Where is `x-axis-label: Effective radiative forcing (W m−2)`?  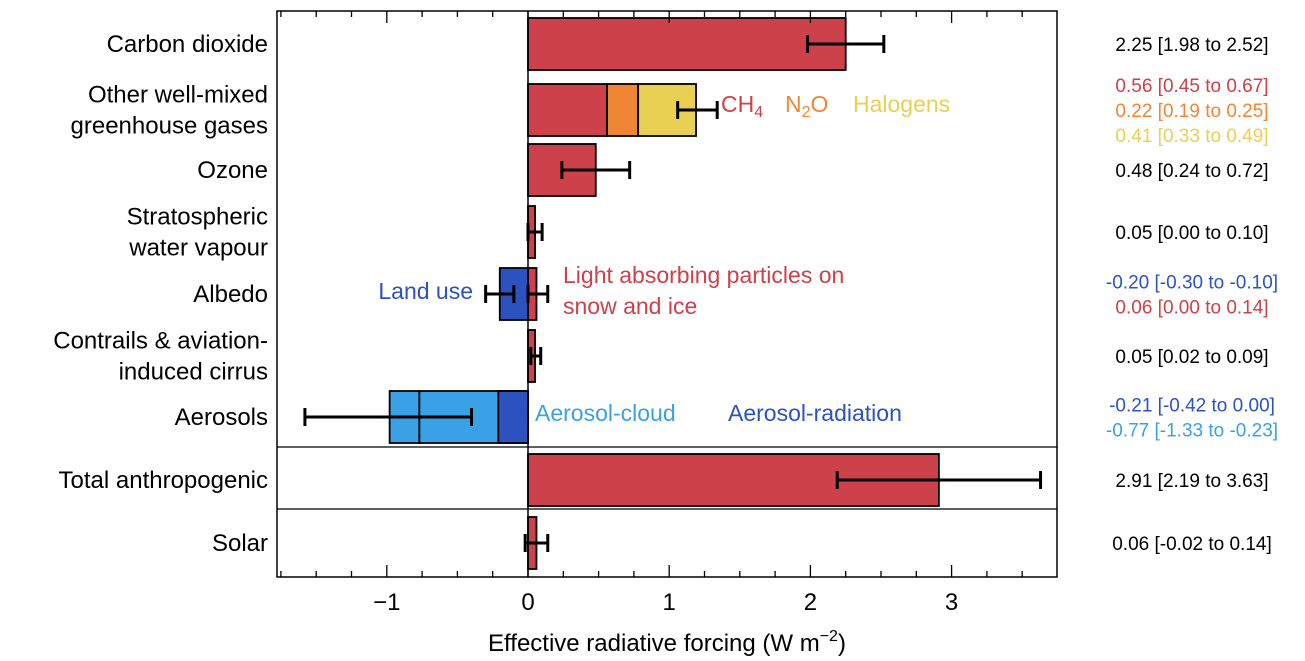
x-axis-label: Effective radiative forcing (W m−2) is located at coordinates (667, 642).